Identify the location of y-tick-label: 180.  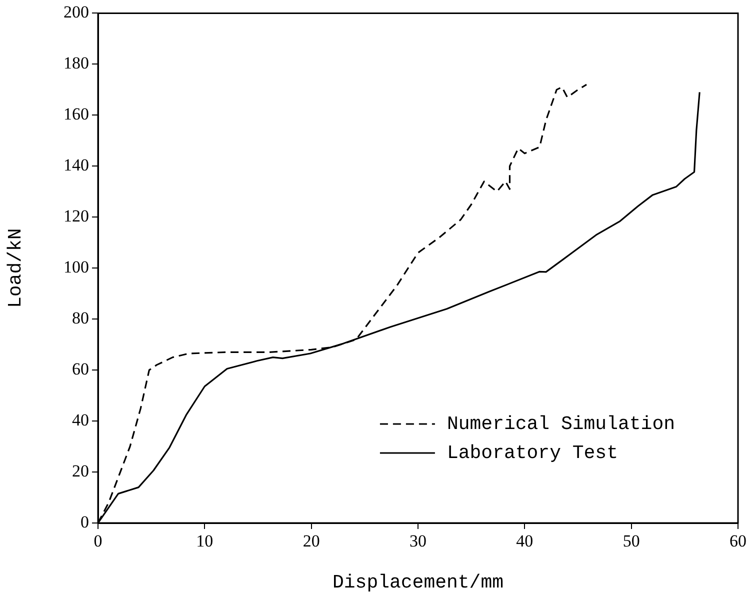
(76, 63).